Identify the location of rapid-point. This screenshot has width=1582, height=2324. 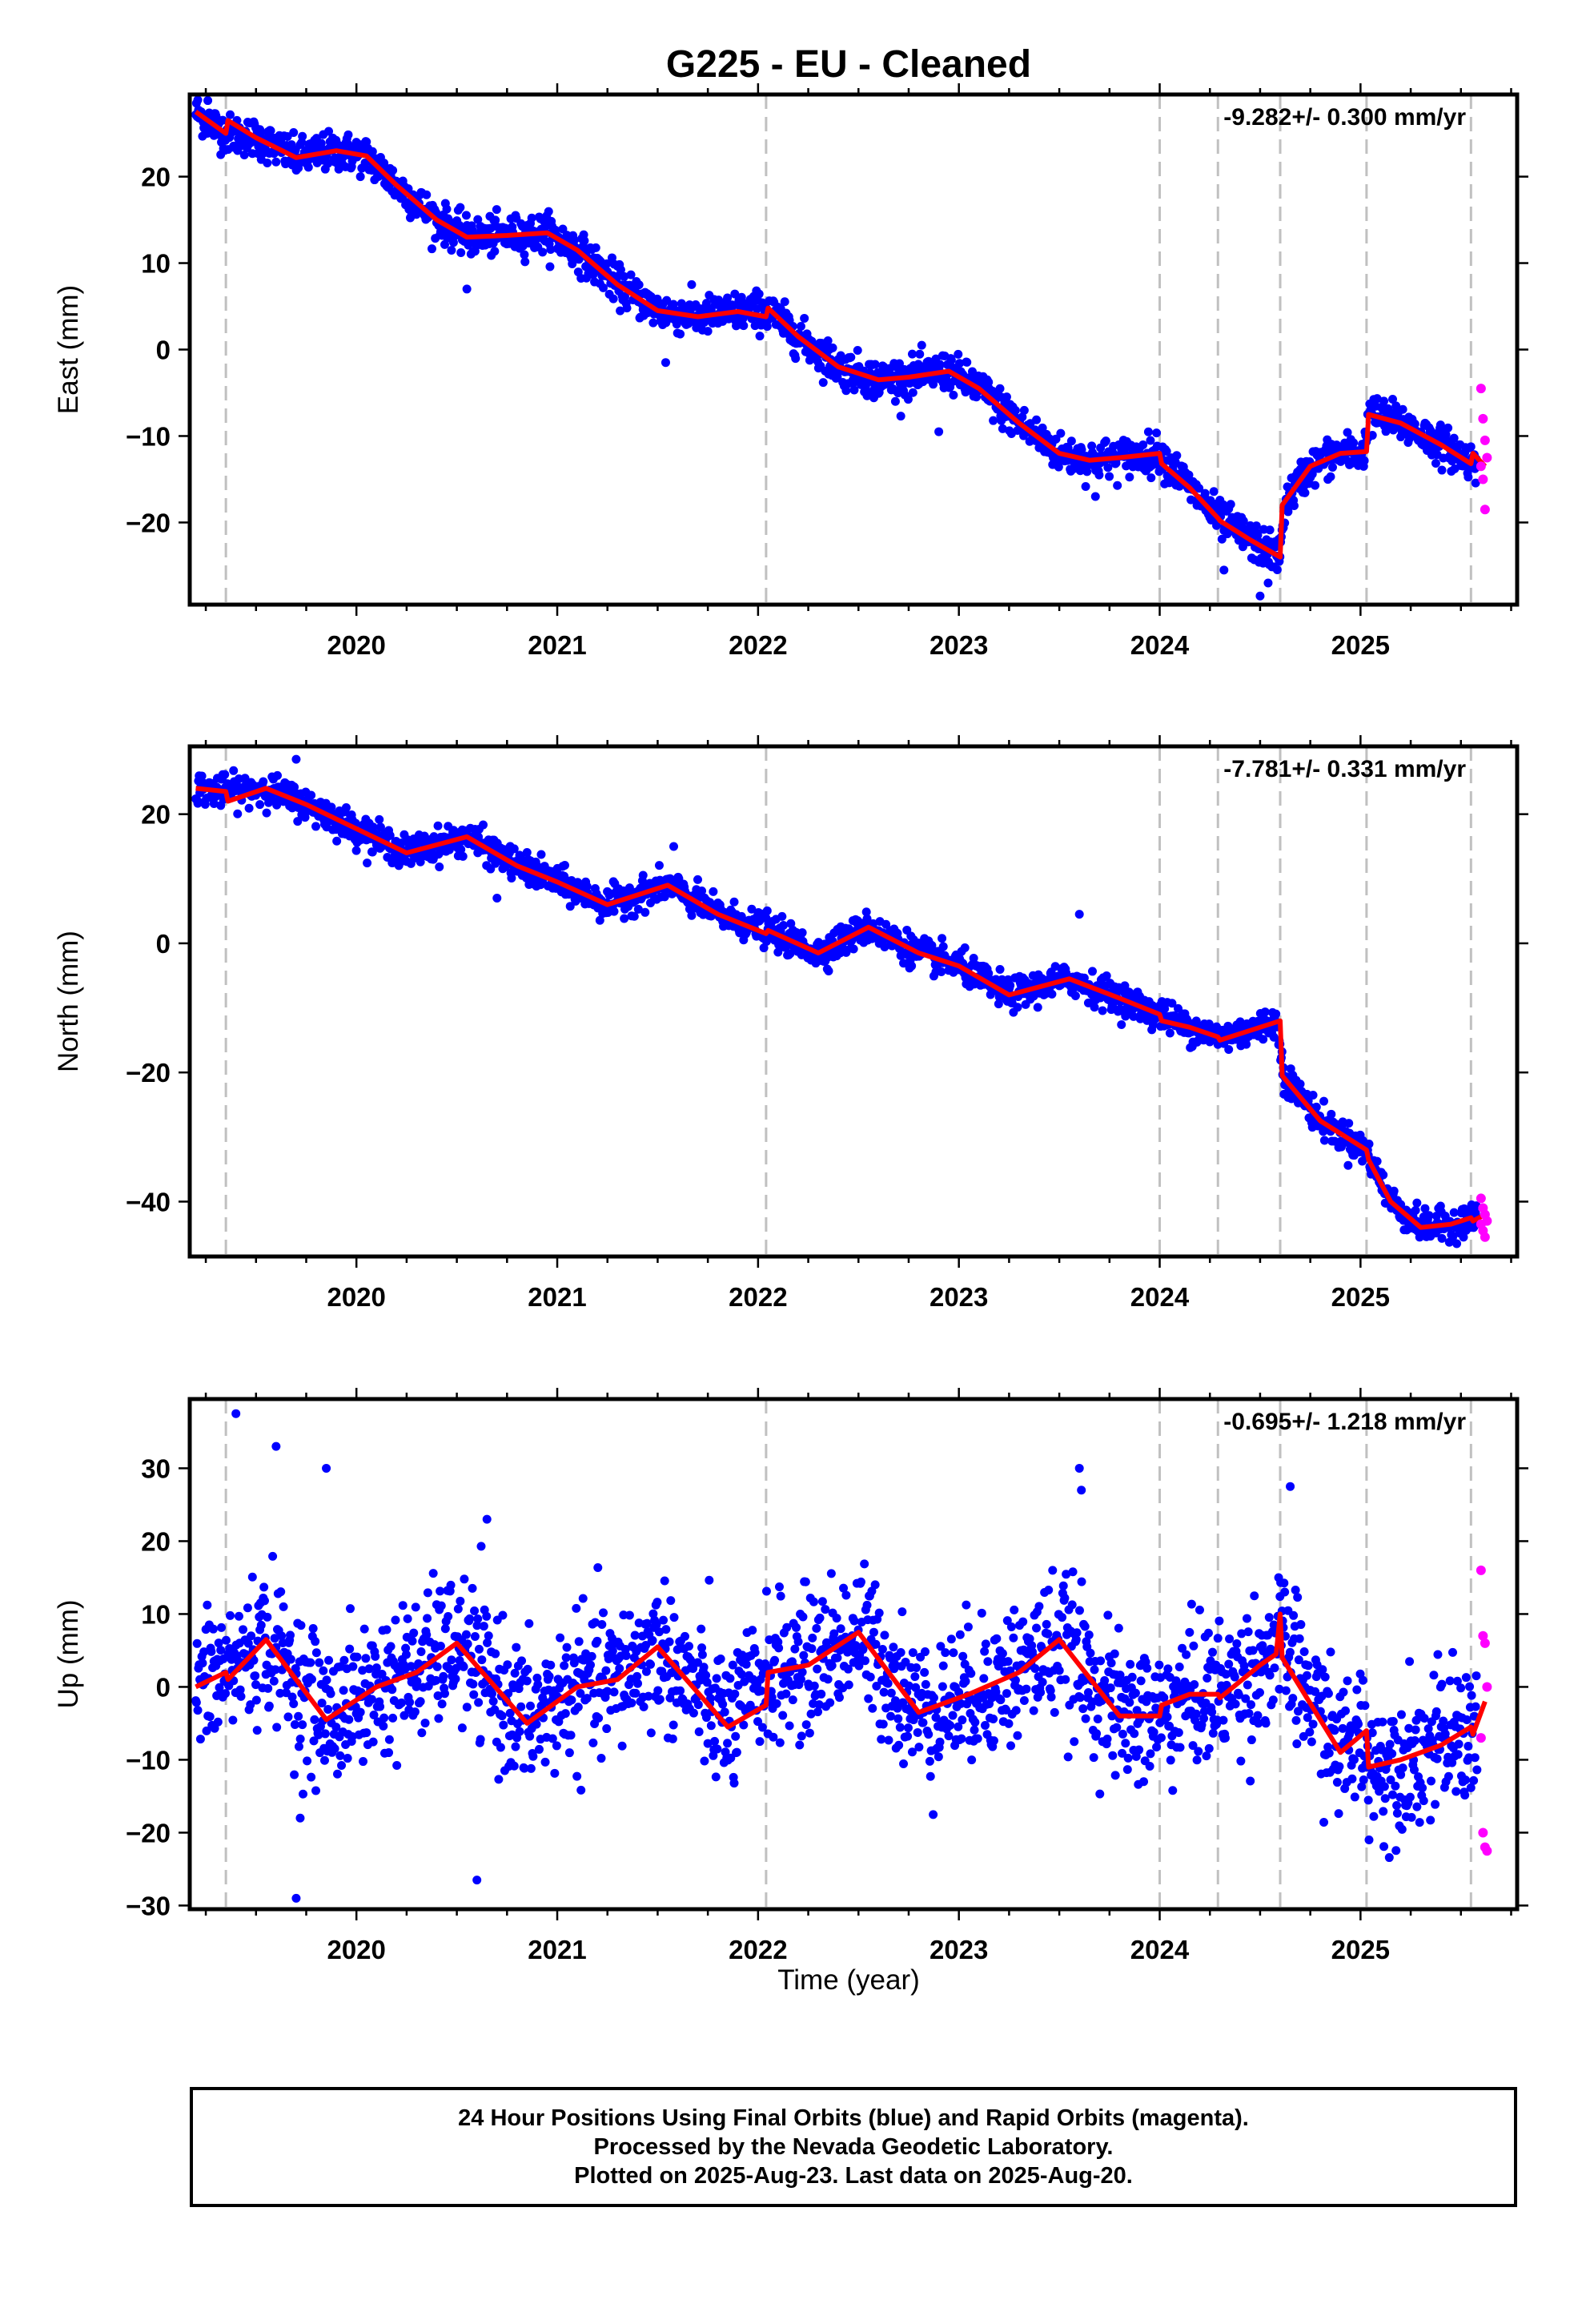
(1483, 418).